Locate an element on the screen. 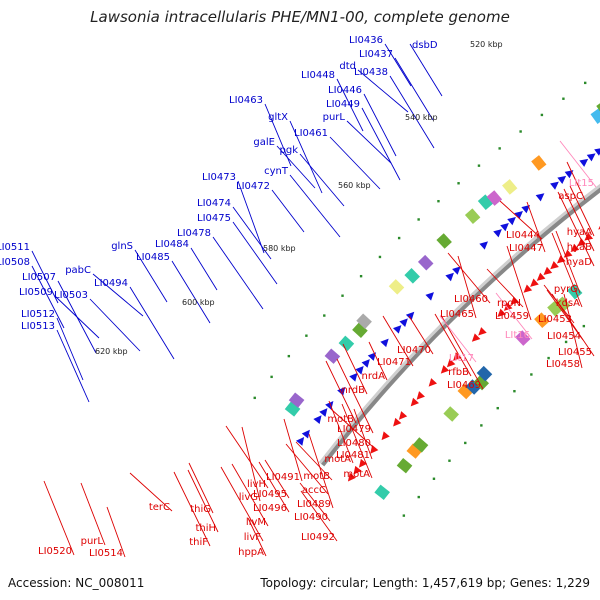 The width and height of the screenshot is (600, 600). reverse-gene-label: LI0460 is located at coordinates (471, 299).